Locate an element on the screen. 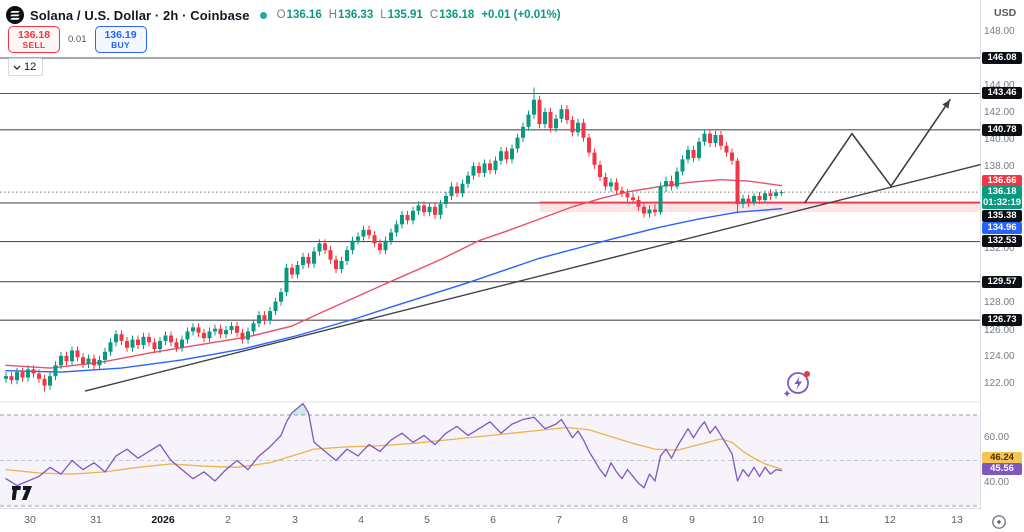 This screenshot has width=1024, height=532. time-scale-label: 12 is located at coordinates (890, 520).